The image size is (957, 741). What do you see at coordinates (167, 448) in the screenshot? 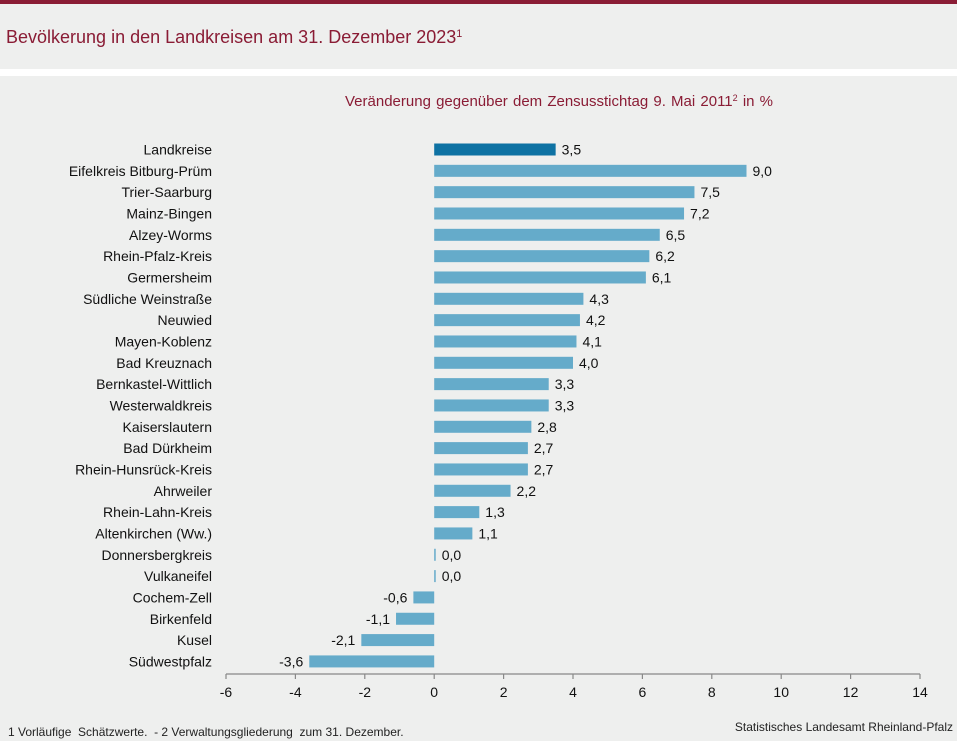
I see `category-label: Bad Dürkheim` at bounding box center [167, 448].